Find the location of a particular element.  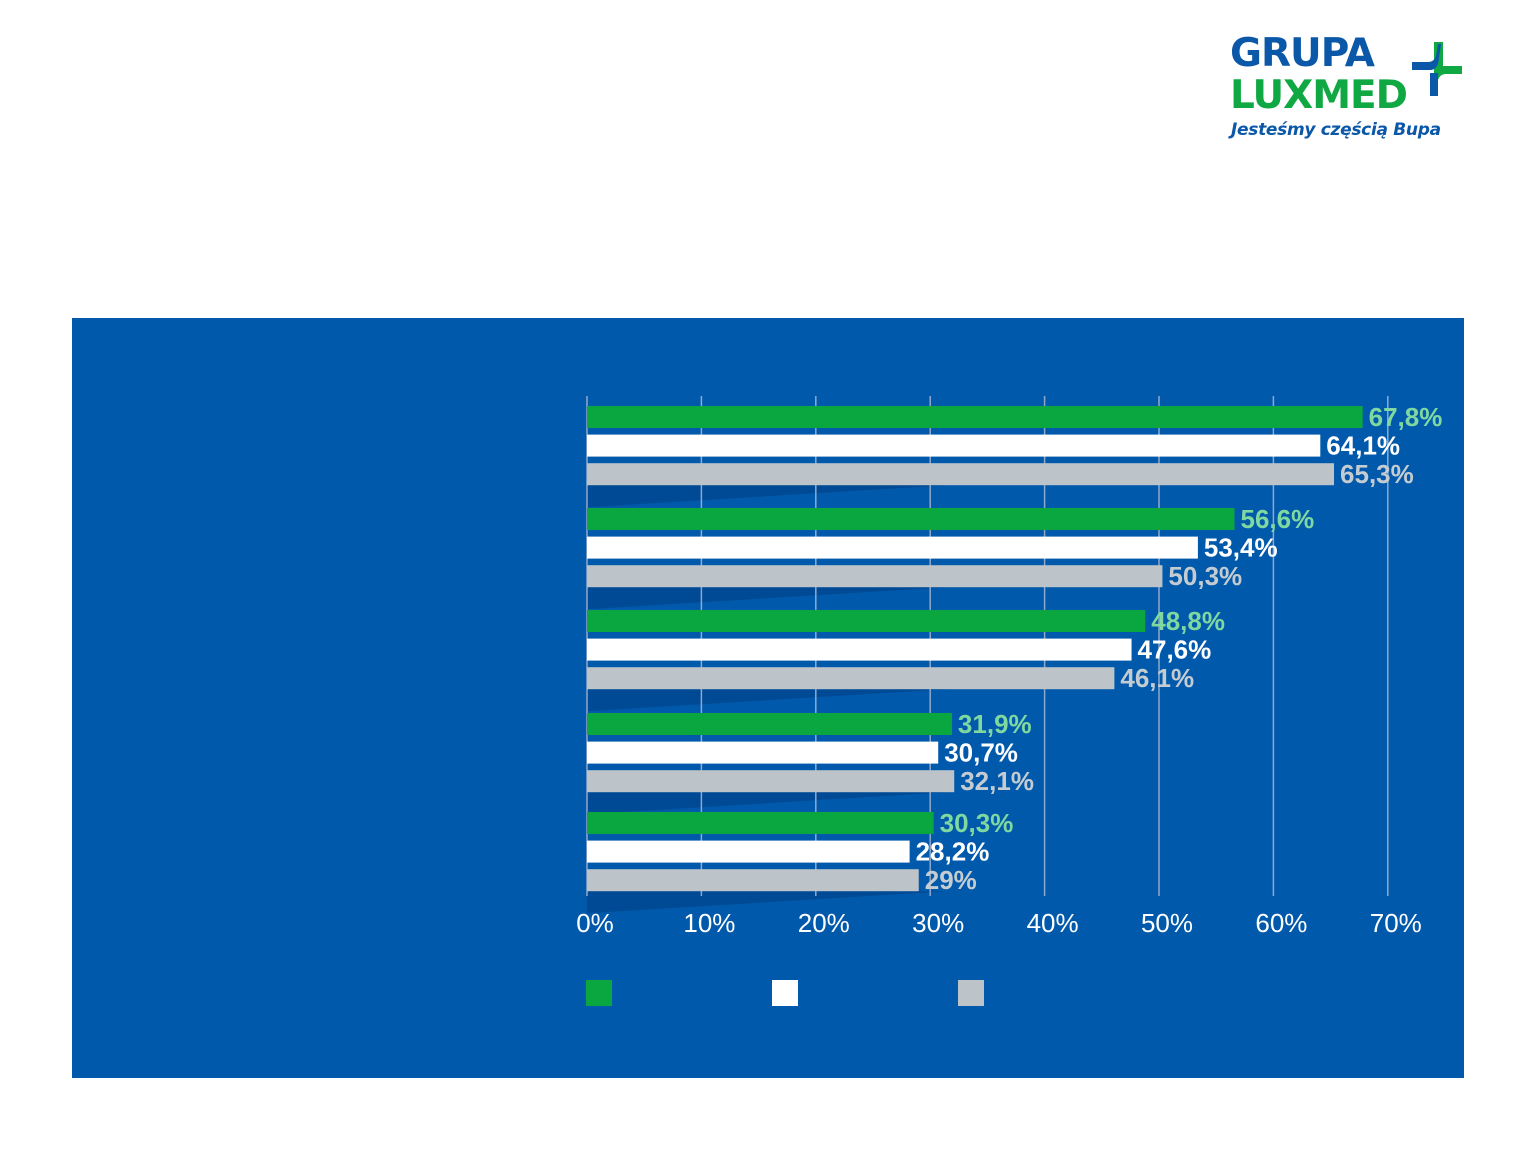

legend-swatch-gray is located at coordinates (971, 993).